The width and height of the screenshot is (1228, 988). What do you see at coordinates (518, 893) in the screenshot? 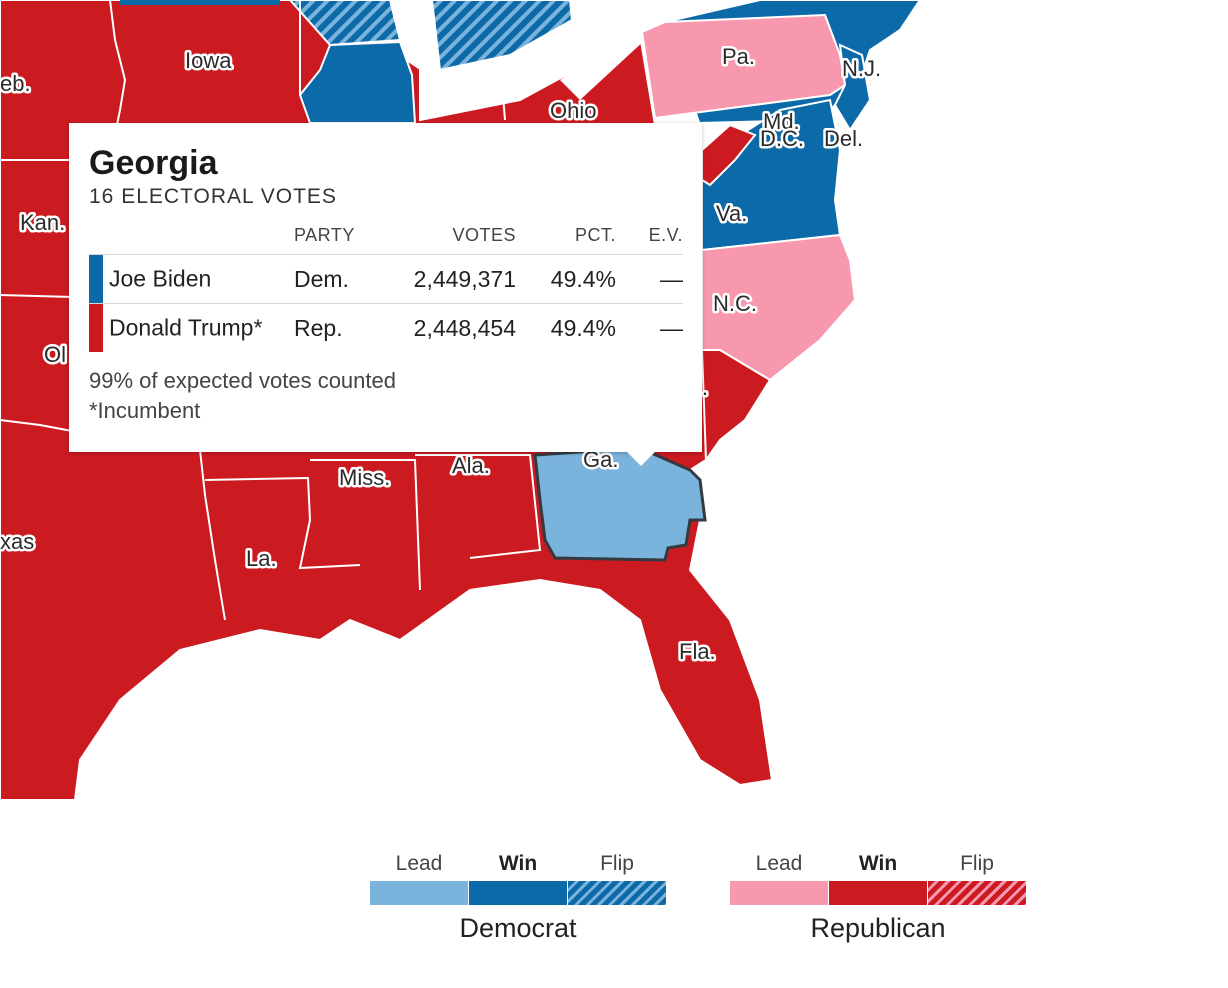
I see `legend-dem-win-swatch` at bounding box center [518, 893].